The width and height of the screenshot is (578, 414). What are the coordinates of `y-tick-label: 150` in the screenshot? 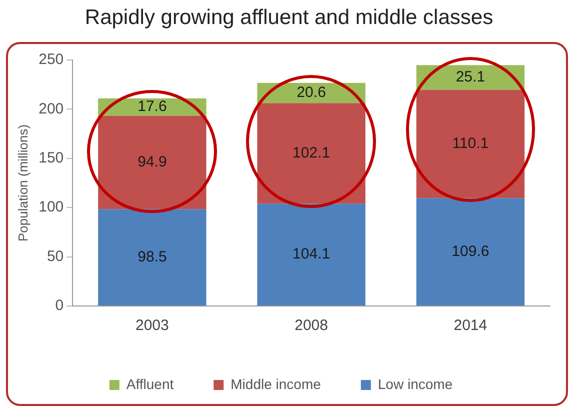 It's located at (51, 158).